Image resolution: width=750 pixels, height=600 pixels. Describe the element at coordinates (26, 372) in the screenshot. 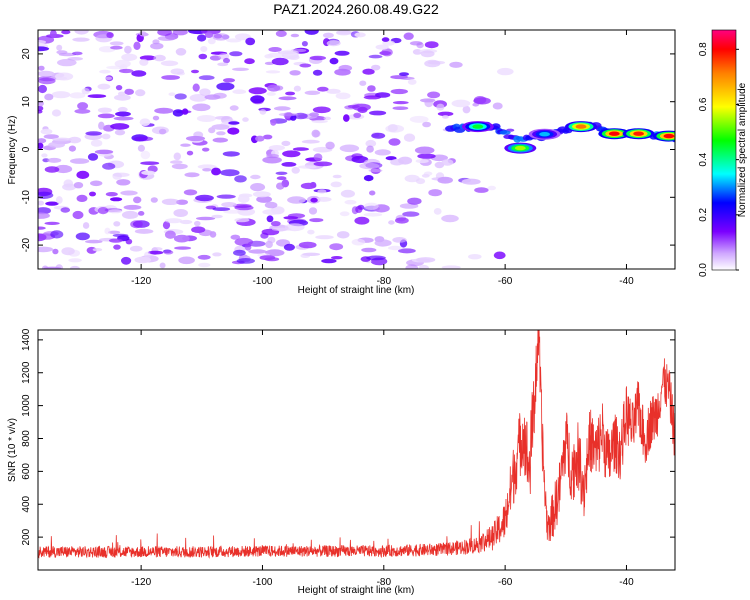

I see `snr-y-tick-label: 1200` at that location.